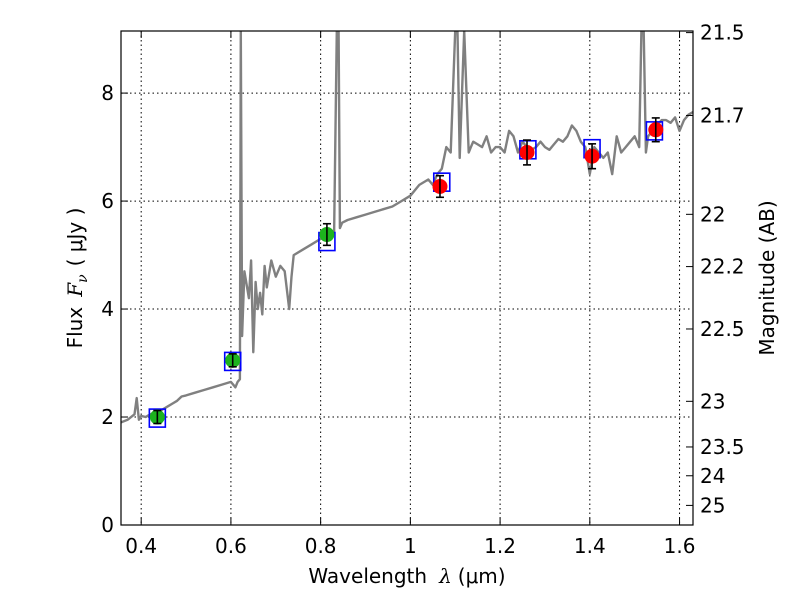 Image resolution: width=800 pixels, height=600 pixels. What do you see at coordinates (712, 476) in the screenshot?
I see `magnitude-tick-label: 24` at bounding box center [712, 476].